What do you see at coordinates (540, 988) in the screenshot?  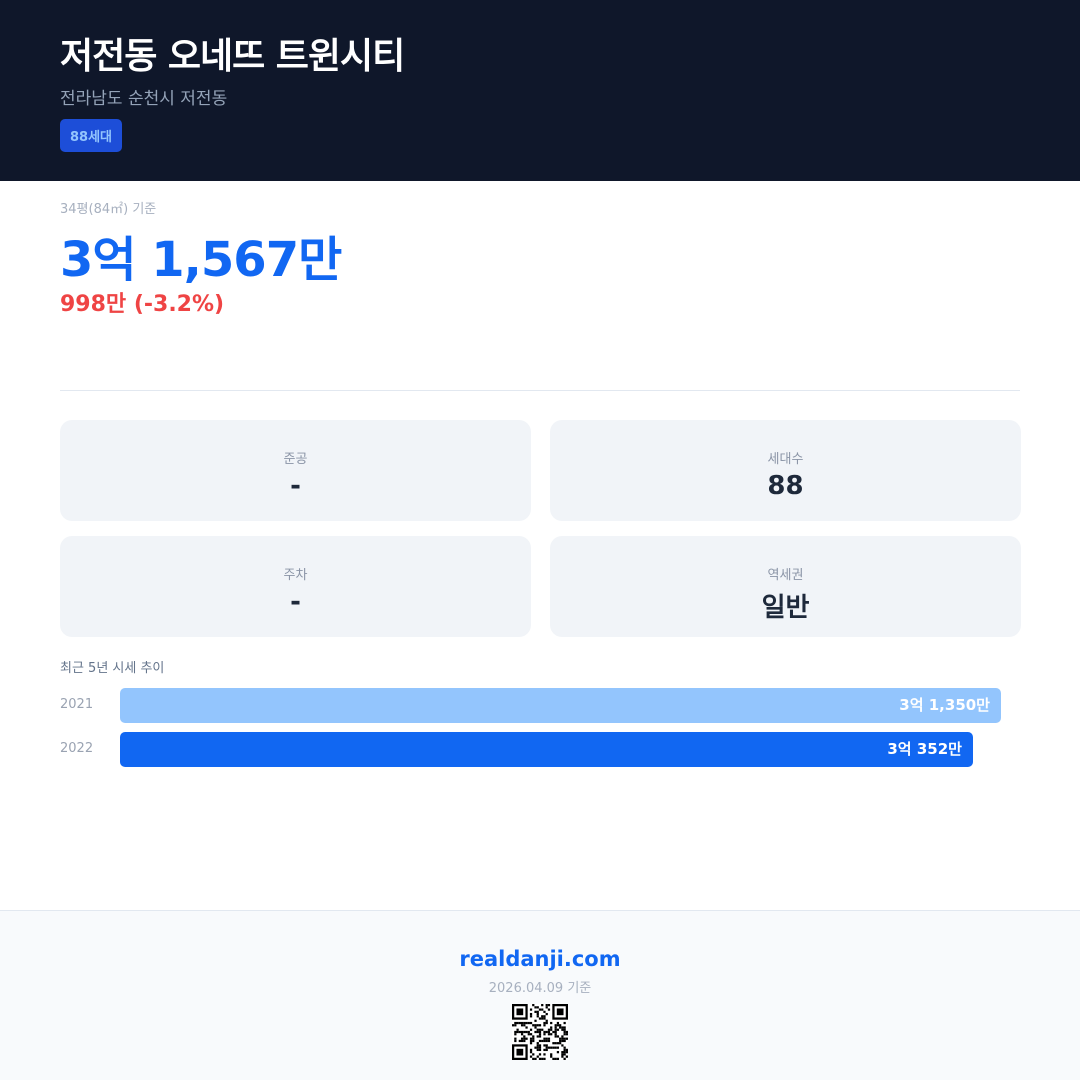 I see `reference-date: 2026.04.09 기준` at bounding box center [540, 988].